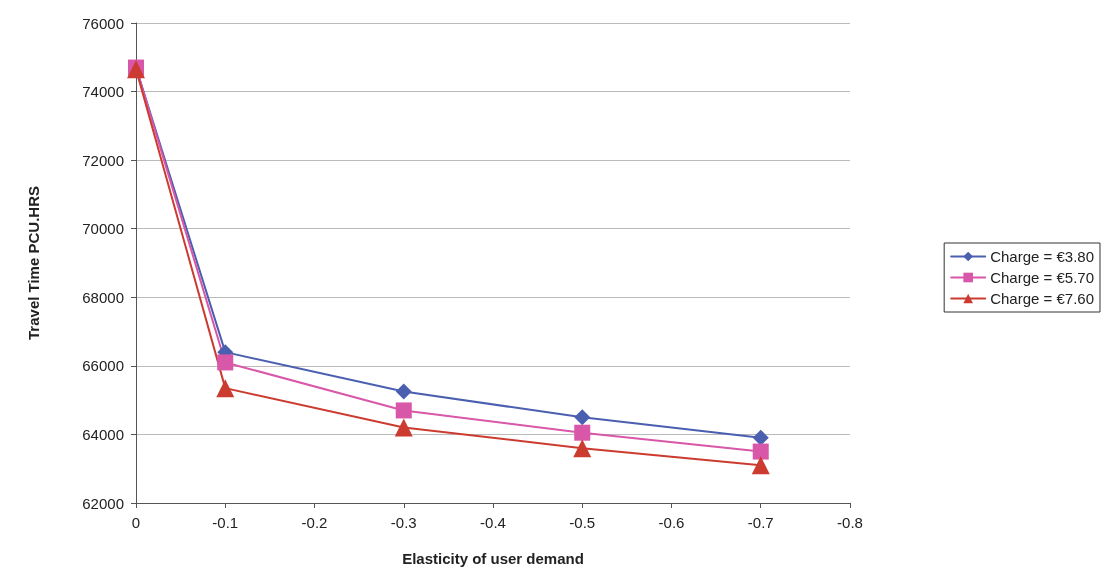 The height and width of the screenshot is (583, 1102). What do you see at coordinates (103, 229) in the screenshot?
I see `y-tick-label: 70000` at bounding box center [103, 229].